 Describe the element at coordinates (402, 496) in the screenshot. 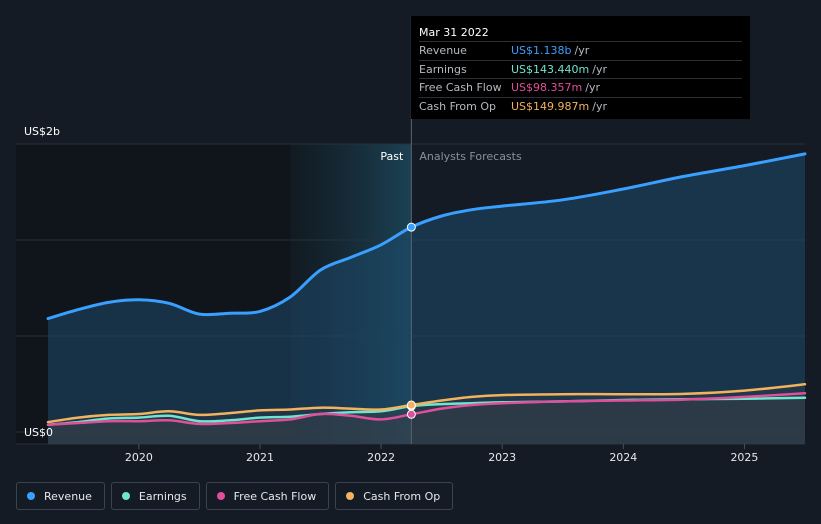

I see `legend-label: Cash From Op` at that location.